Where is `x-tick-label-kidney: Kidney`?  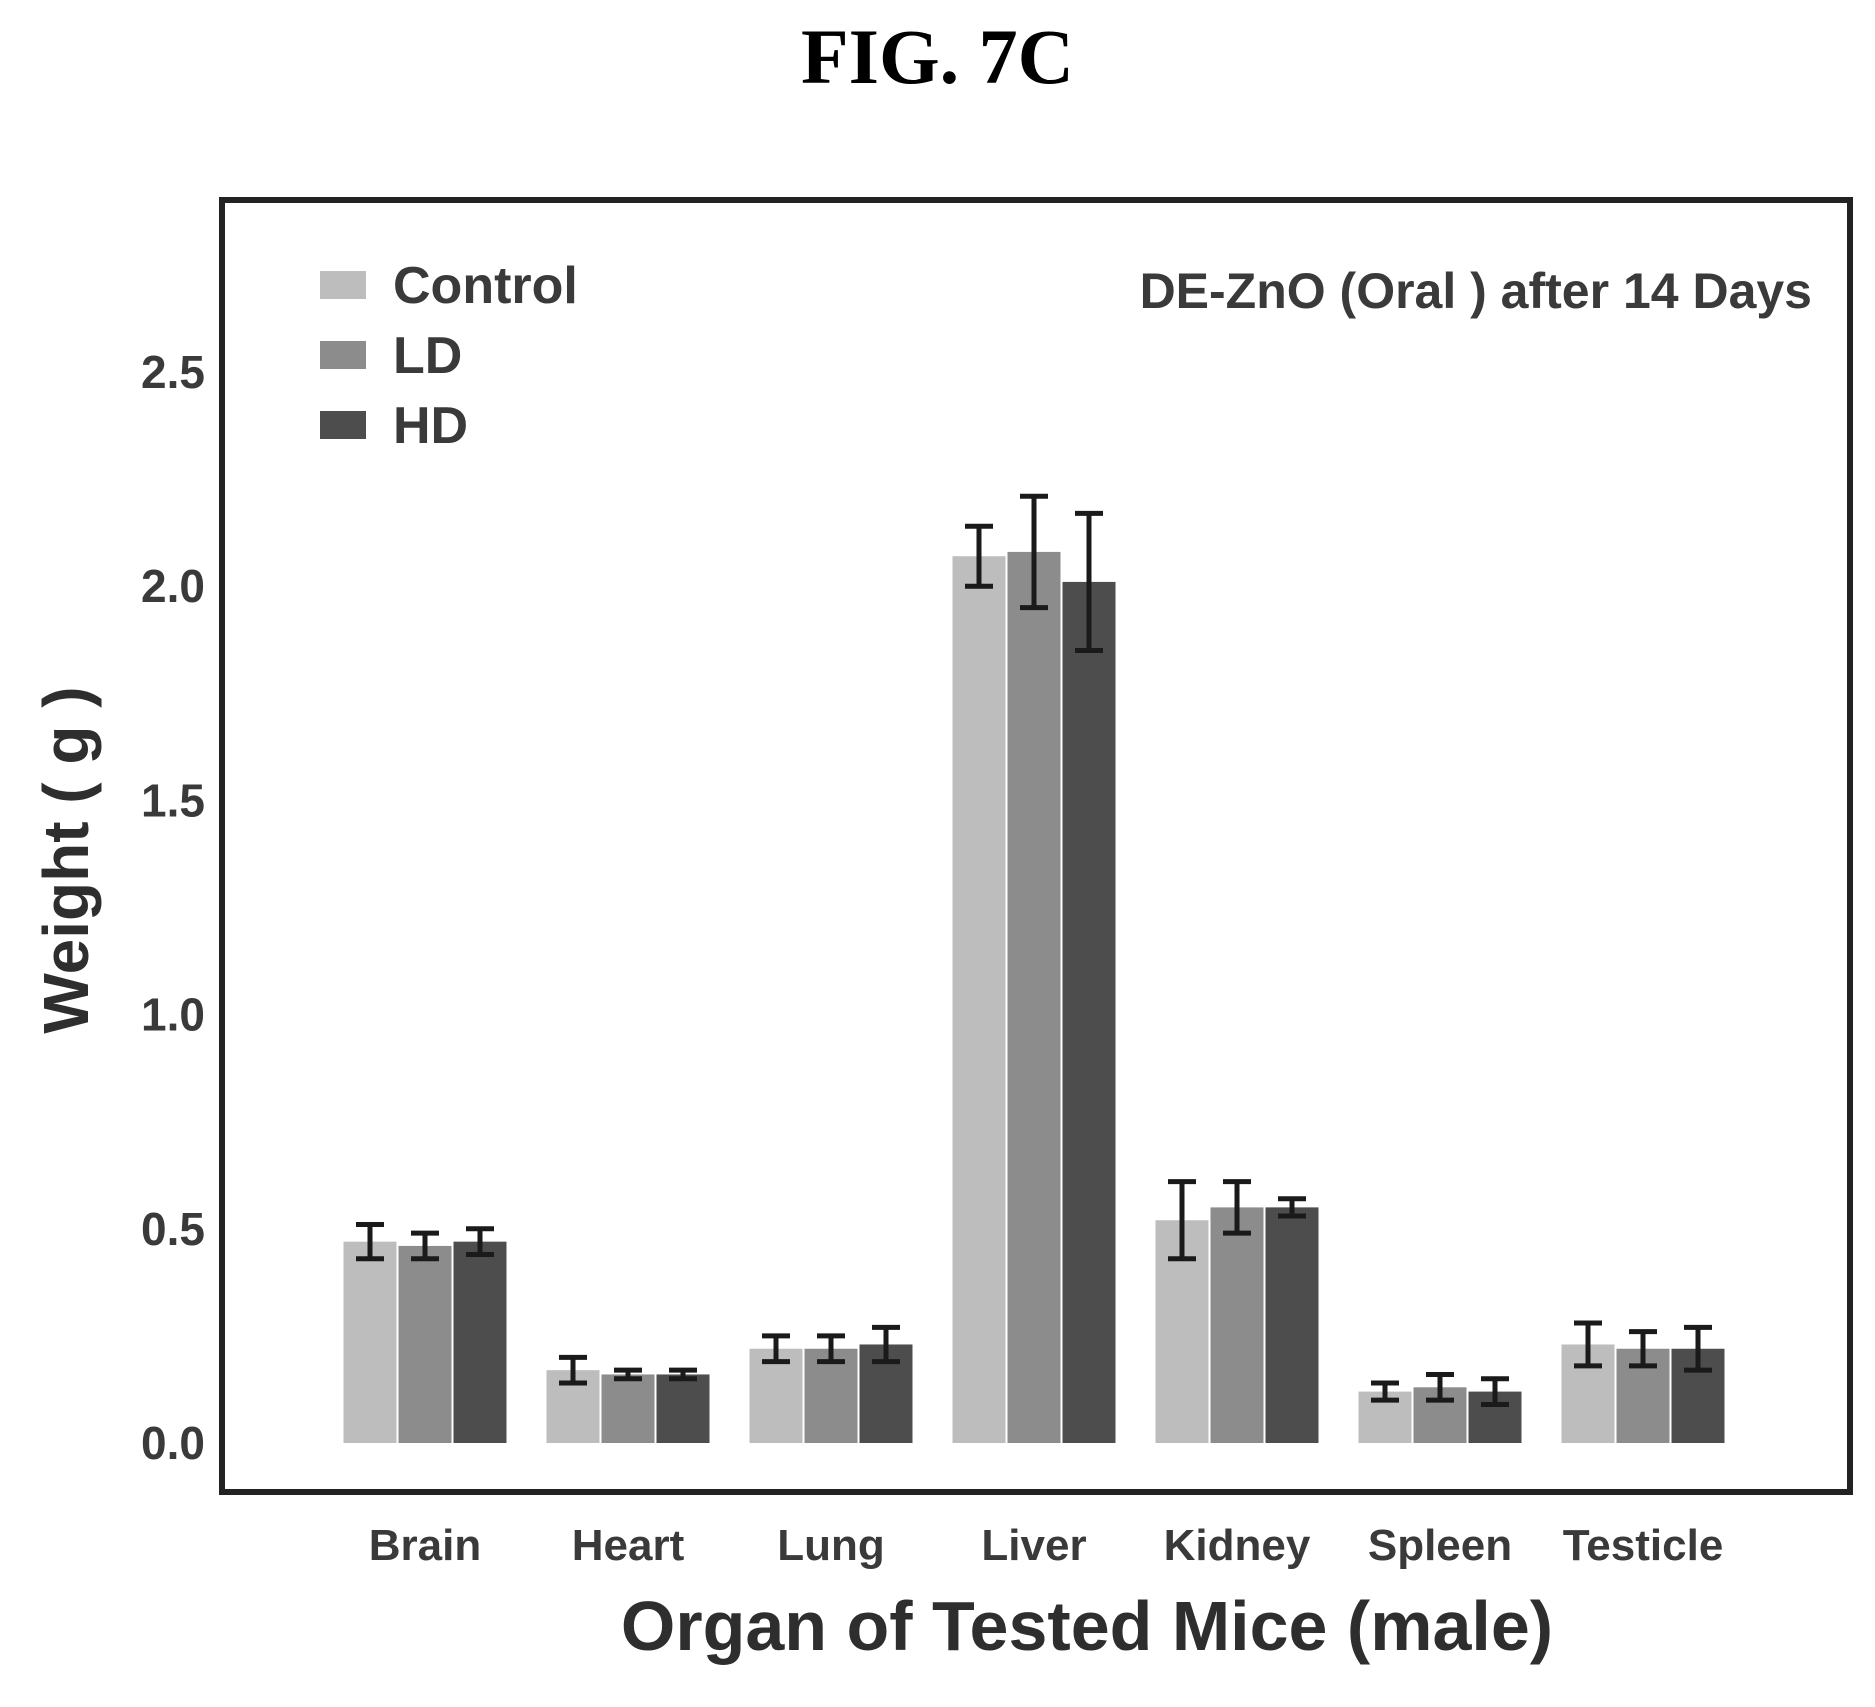 x-tick-label-kidney: Kidney is located at coordinates (1237, 1545).